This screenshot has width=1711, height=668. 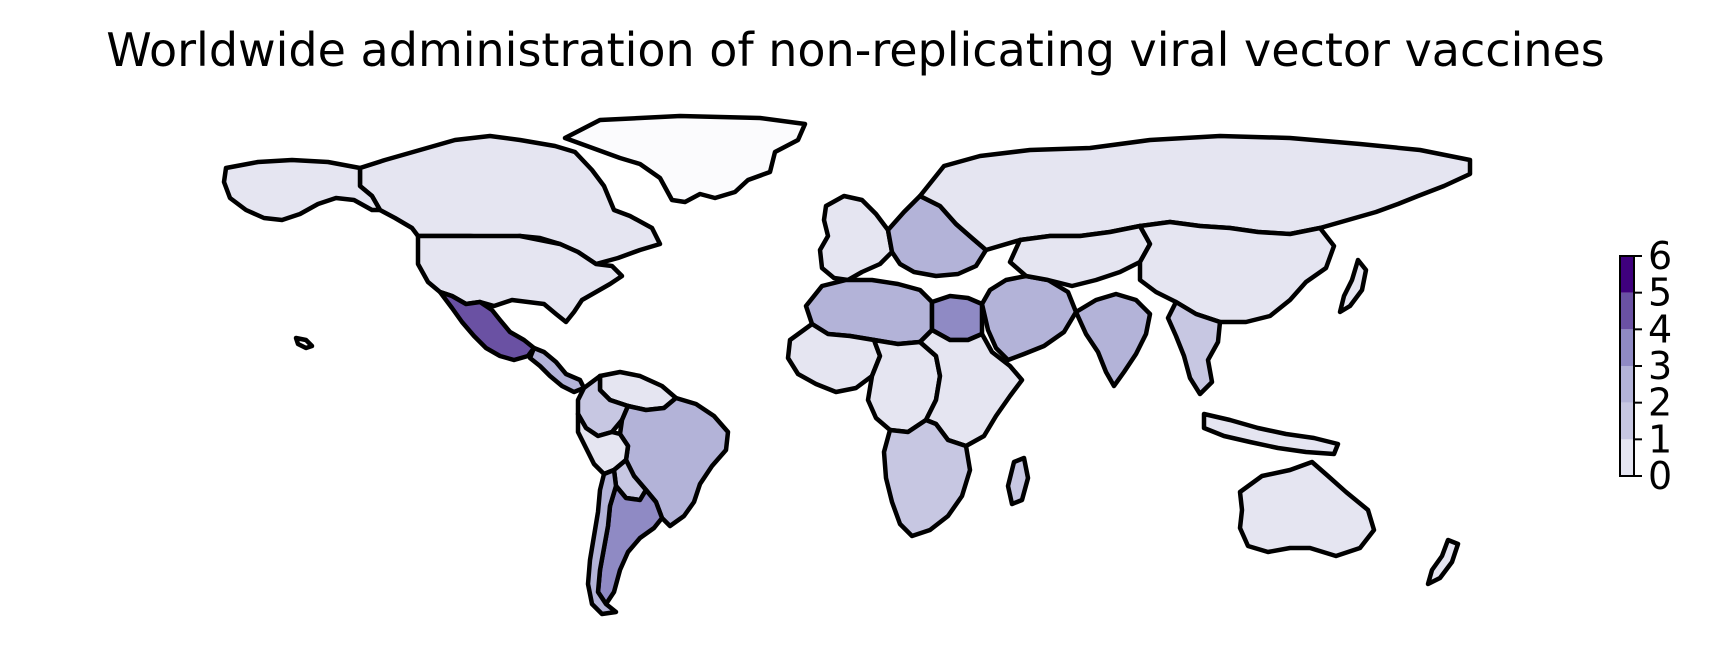 I want to click on colorbar-tick-label: 3, so click(x=1660, y=366).